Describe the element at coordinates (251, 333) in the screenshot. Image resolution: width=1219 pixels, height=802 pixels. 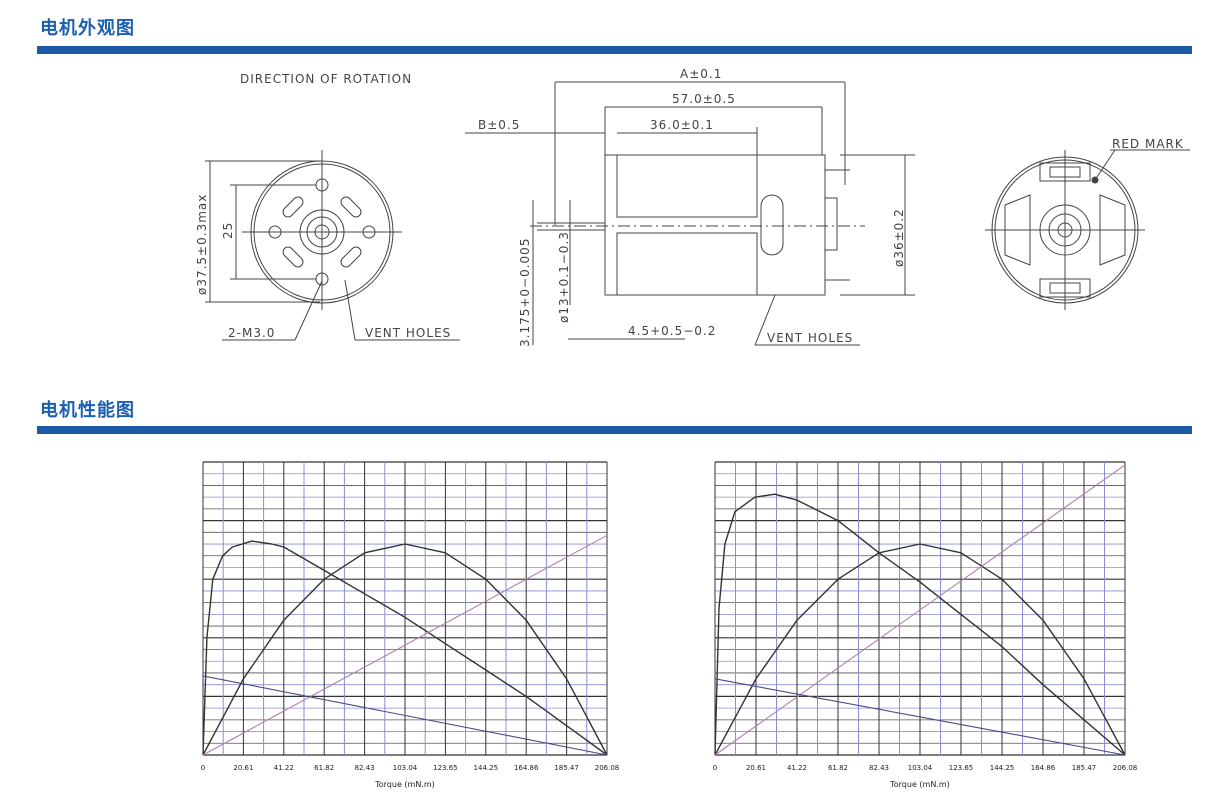
I see `m3-label: 2-M3.0` at that location.